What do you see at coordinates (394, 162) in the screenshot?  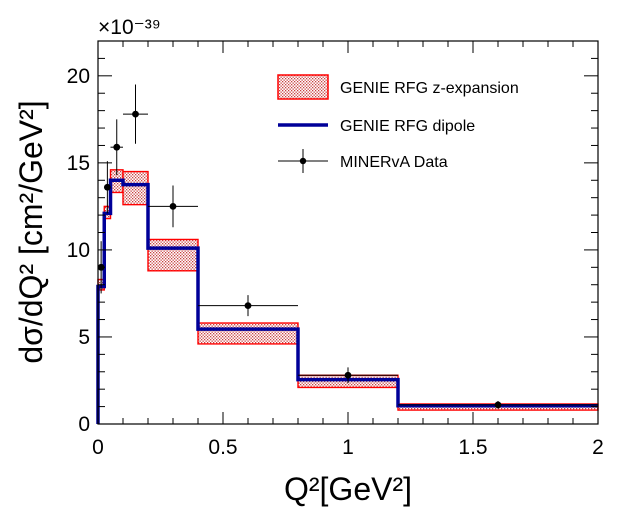 I see `legend-label-data: MINERvA Data` at bounding box center [394, 162].